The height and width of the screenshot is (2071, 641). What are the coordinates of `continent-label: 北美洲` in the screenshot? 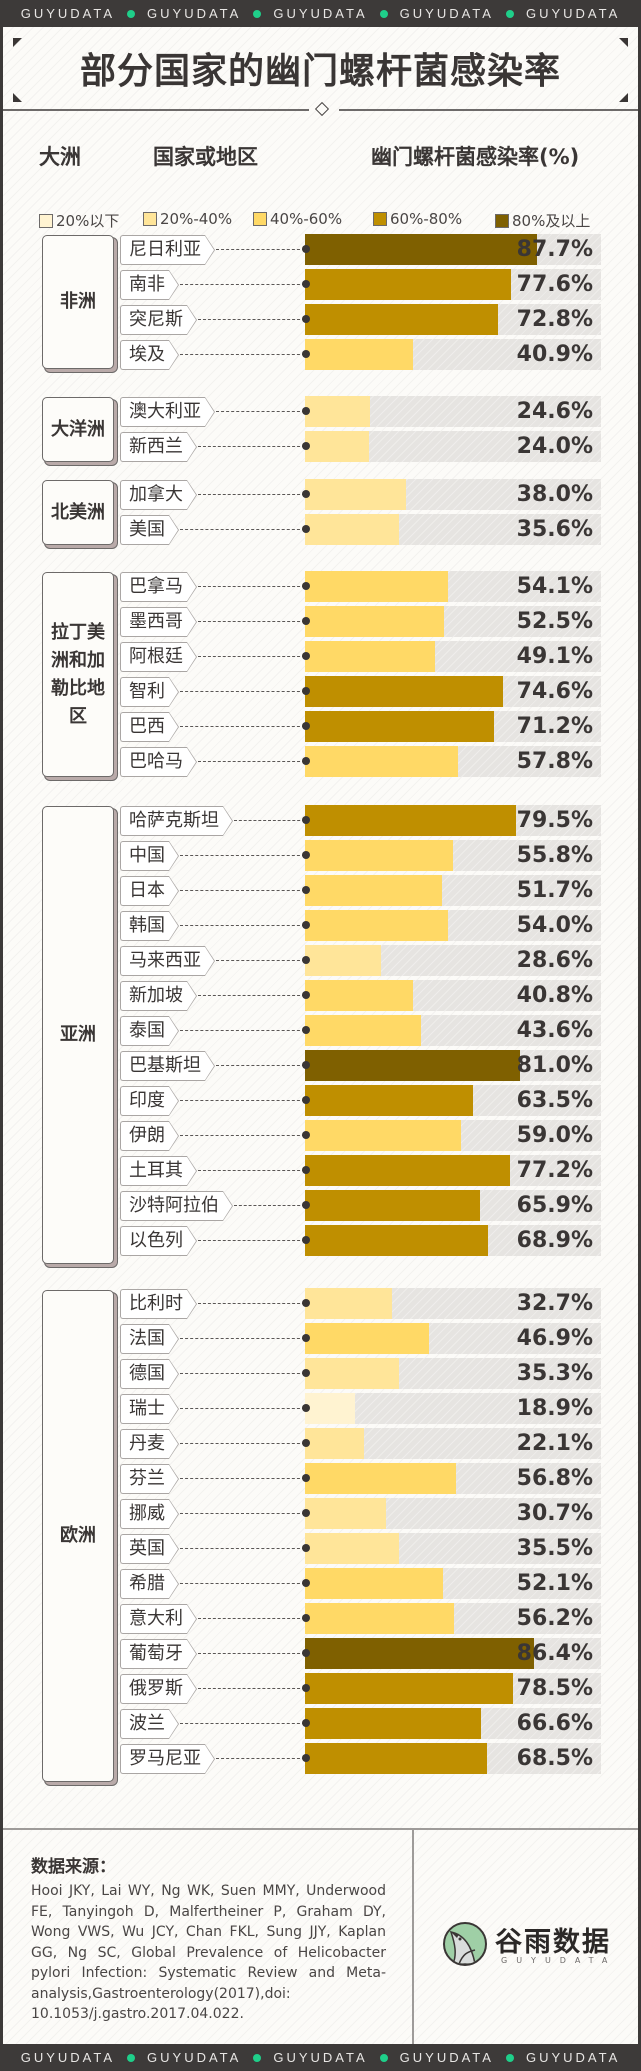 It's located at (78, 512).